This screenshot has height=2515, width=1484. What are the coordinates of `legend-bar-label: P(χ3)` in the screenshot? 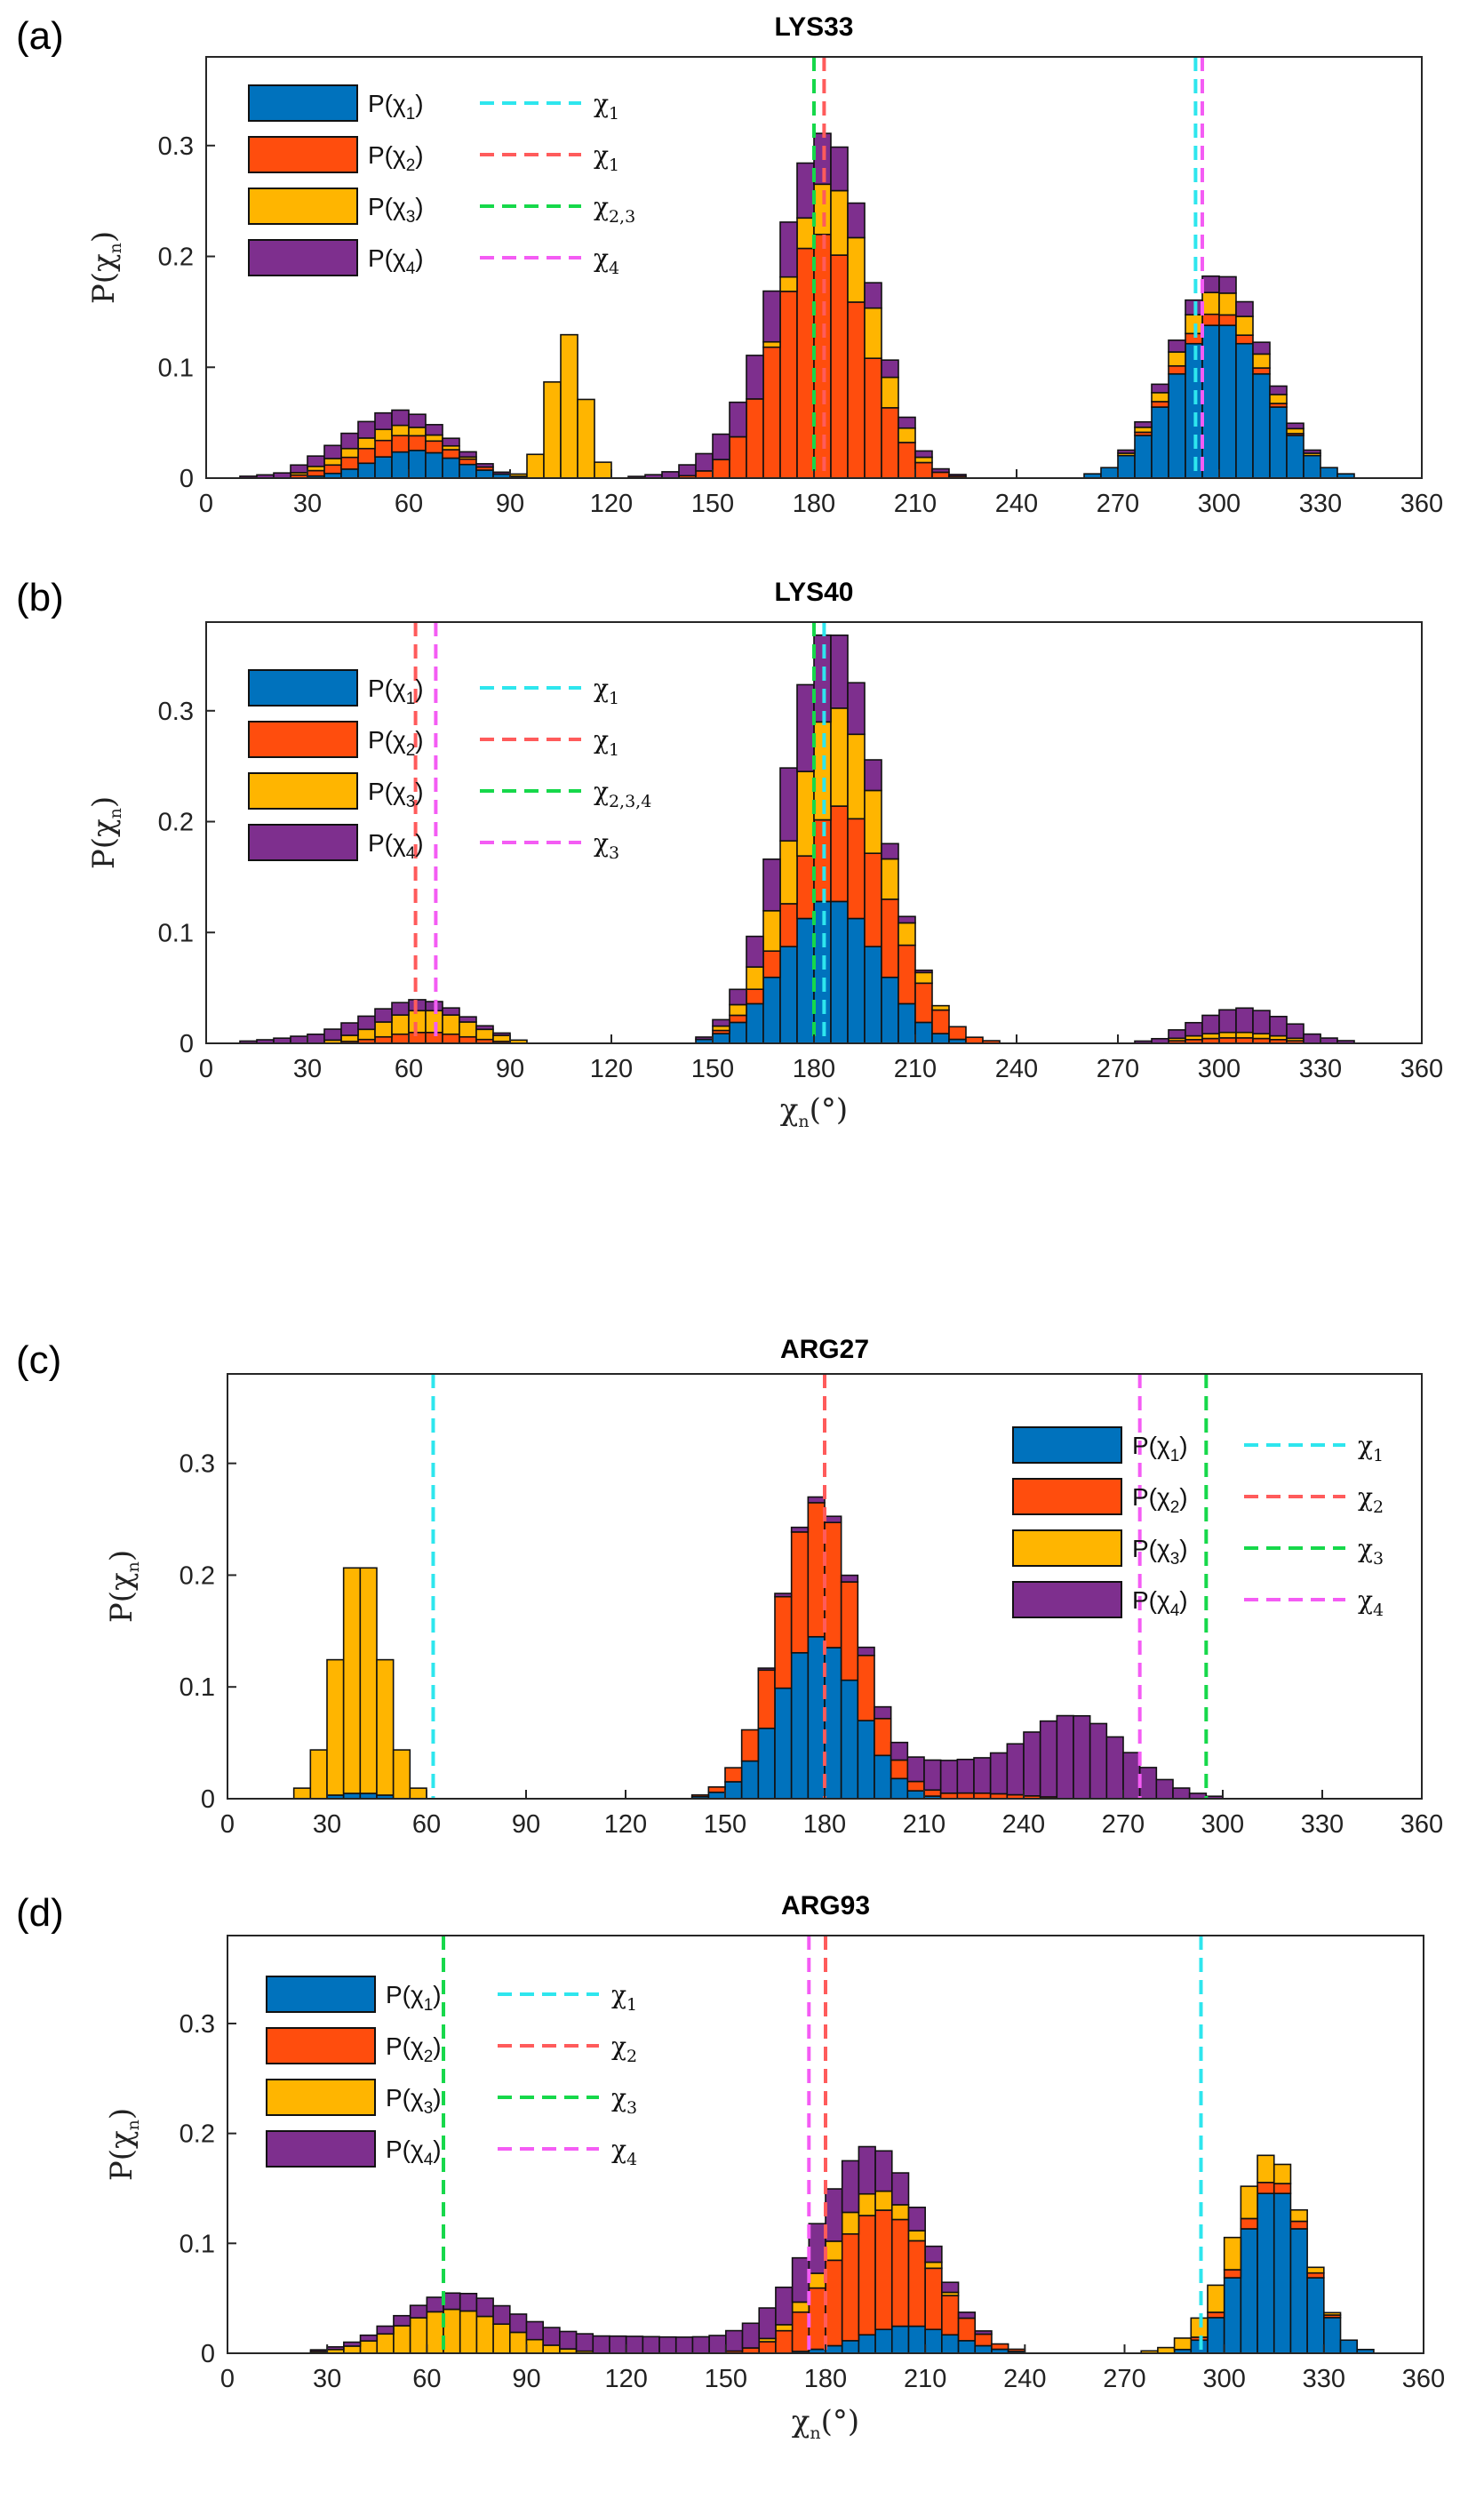 It's located at (396, 210).